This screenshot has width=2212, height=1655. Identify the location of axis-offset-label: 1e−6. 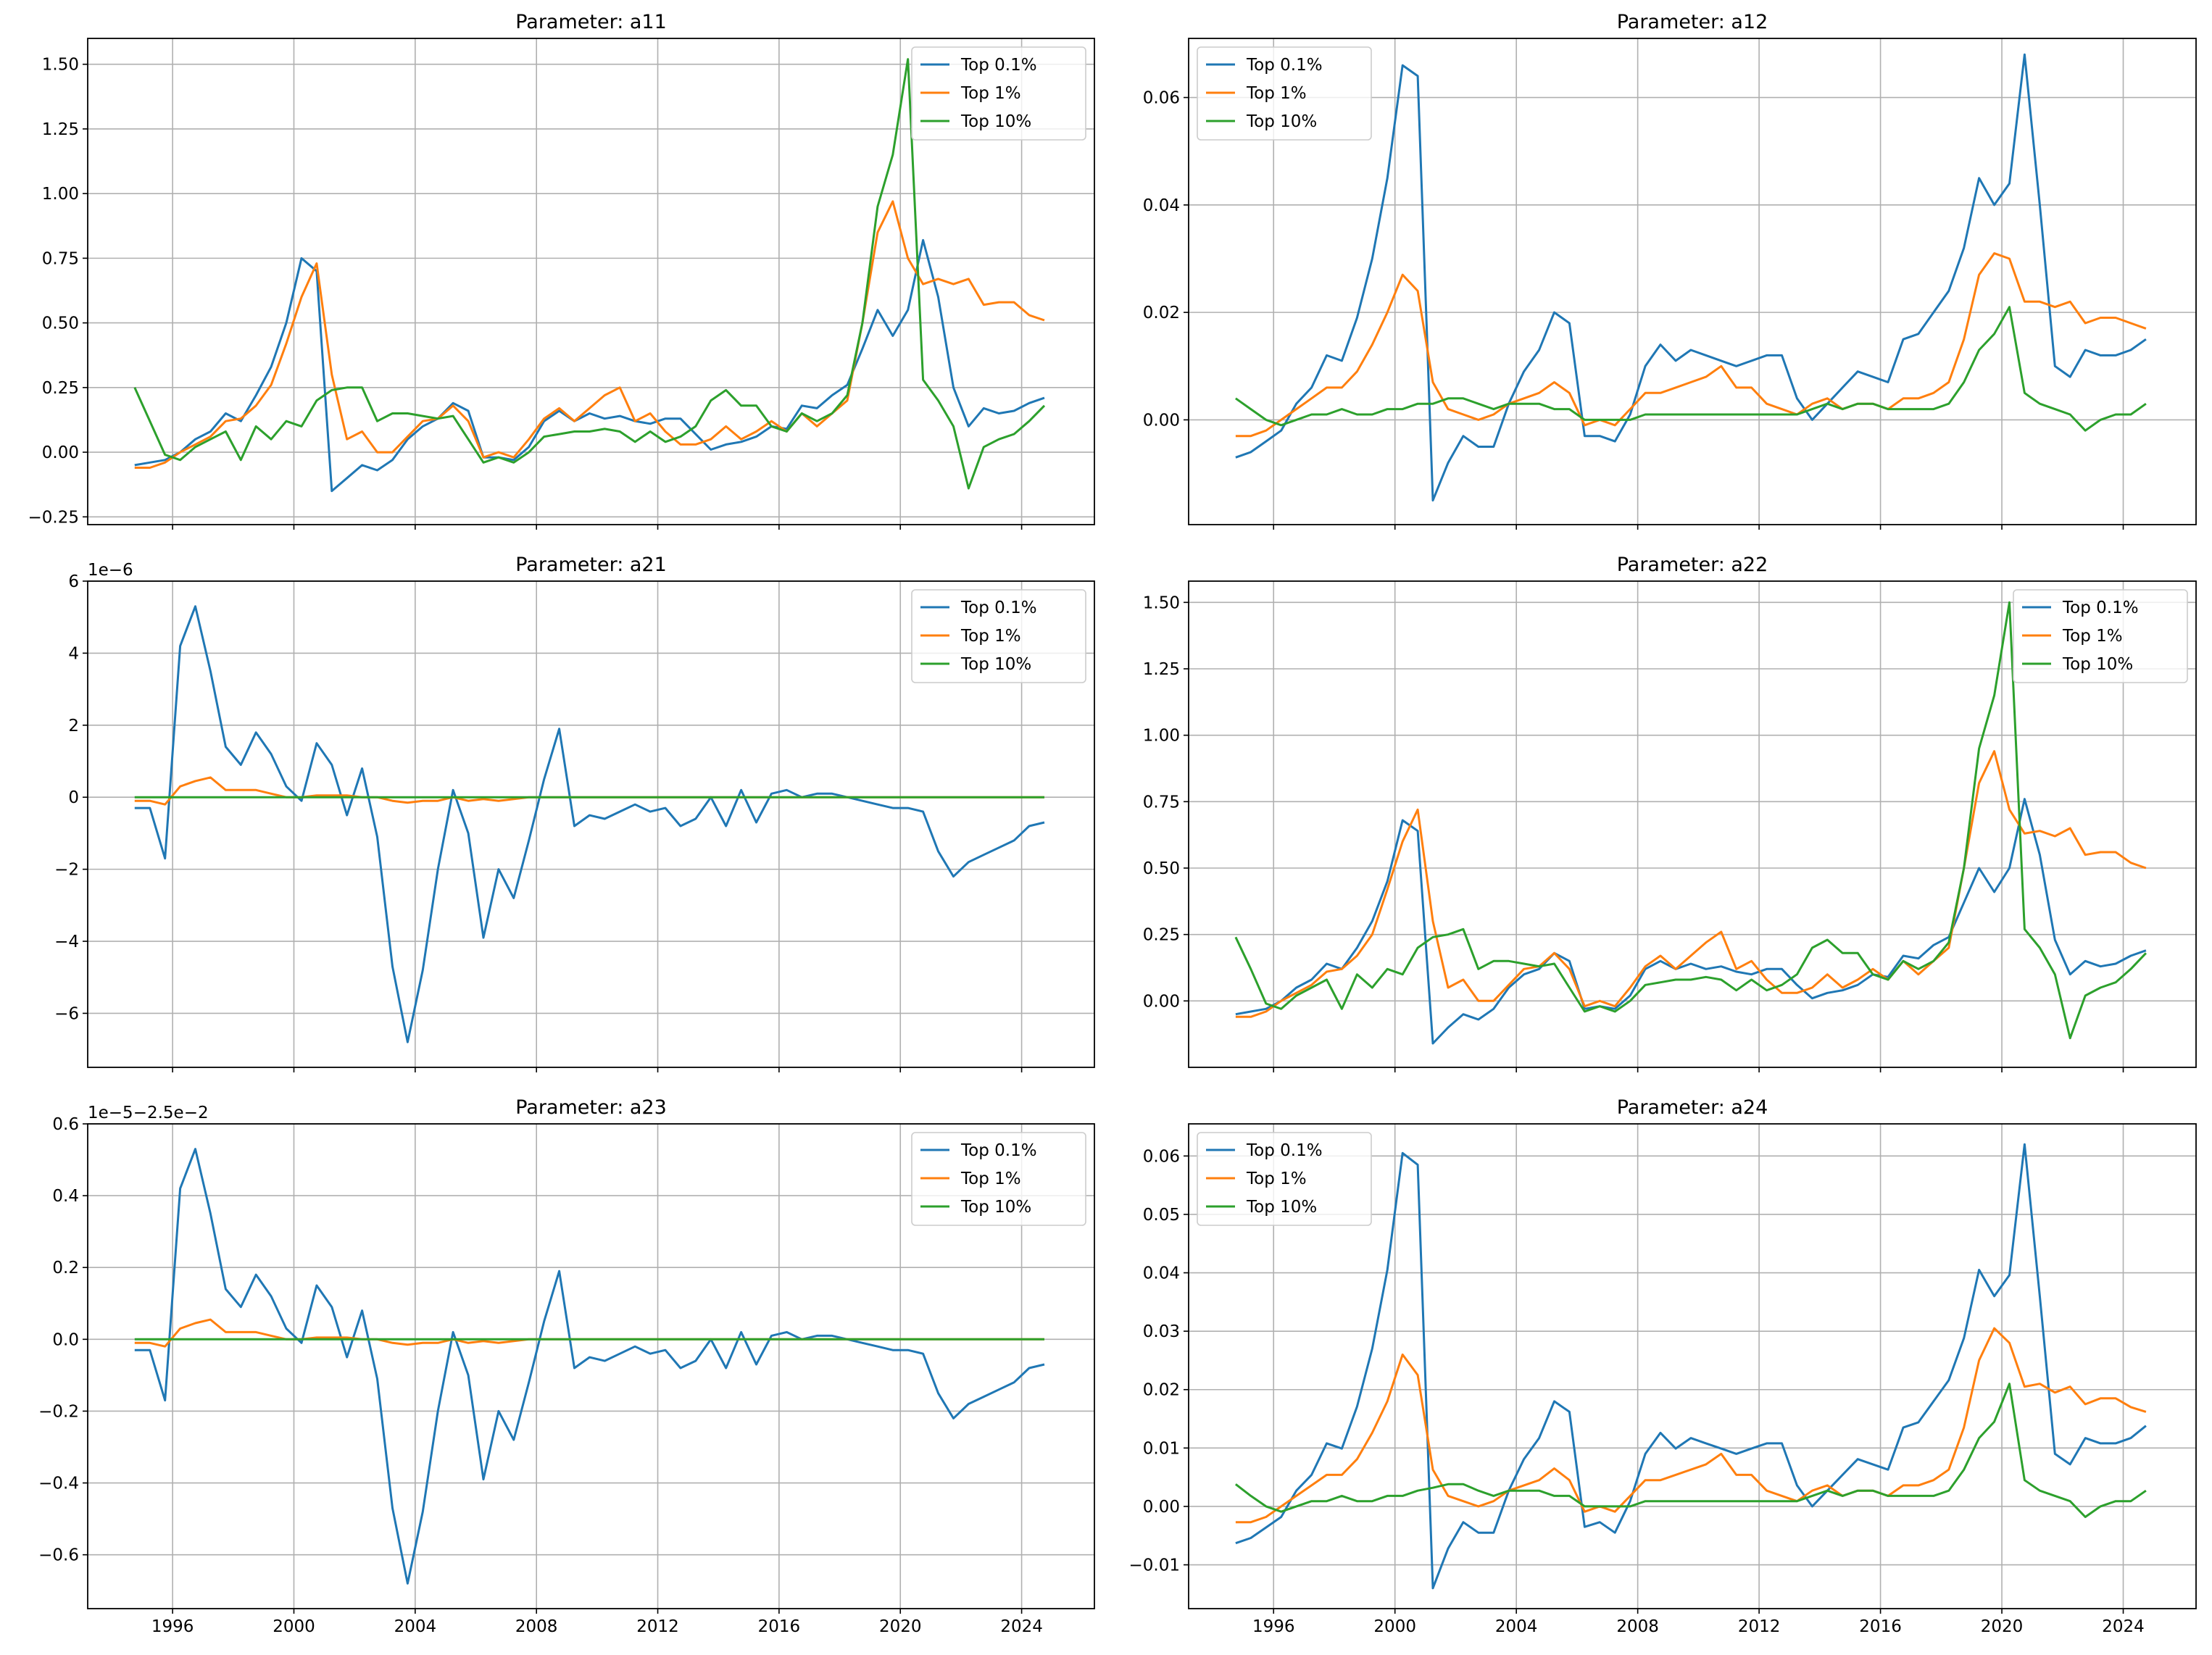
(110, 571).